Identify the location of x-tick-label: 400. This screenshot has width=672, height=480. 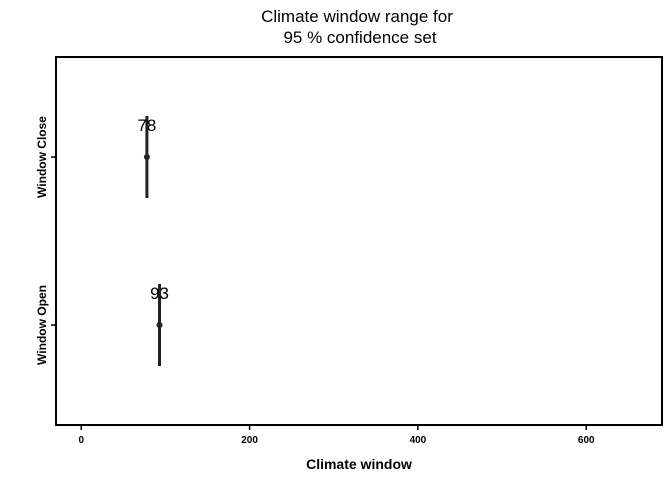
(418, 440).